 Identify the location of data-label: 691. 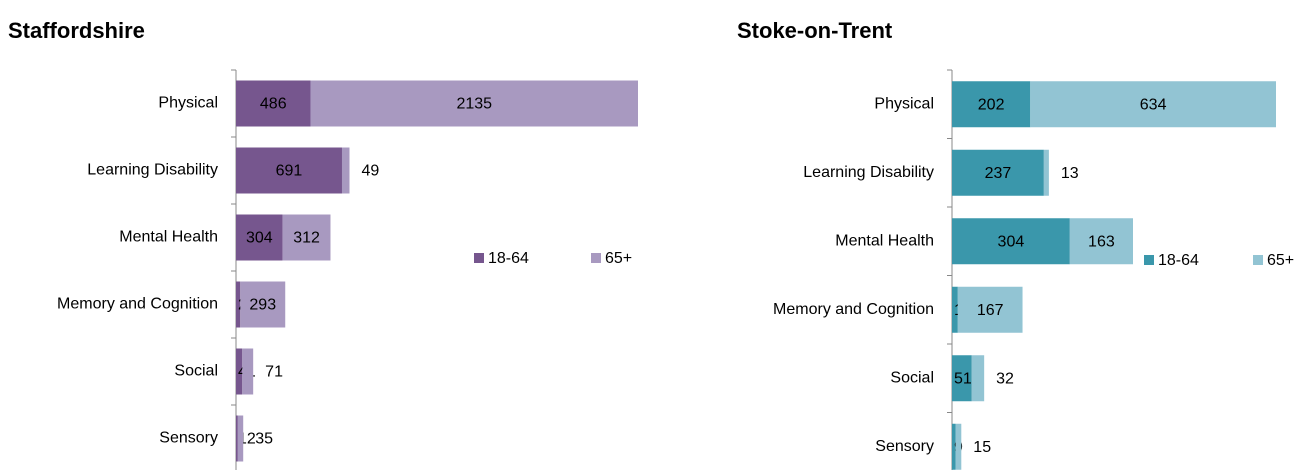
(289, 171).